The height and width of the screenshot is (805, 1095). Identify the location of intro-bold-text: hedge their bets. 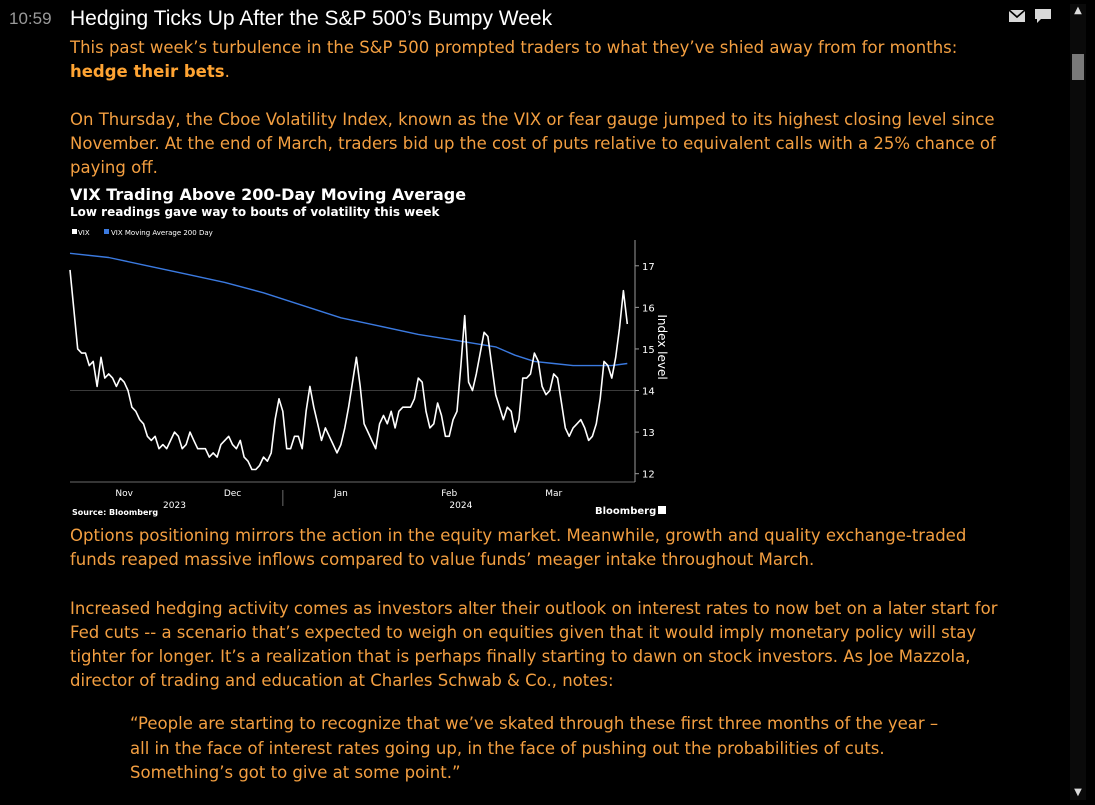
(147, 71).